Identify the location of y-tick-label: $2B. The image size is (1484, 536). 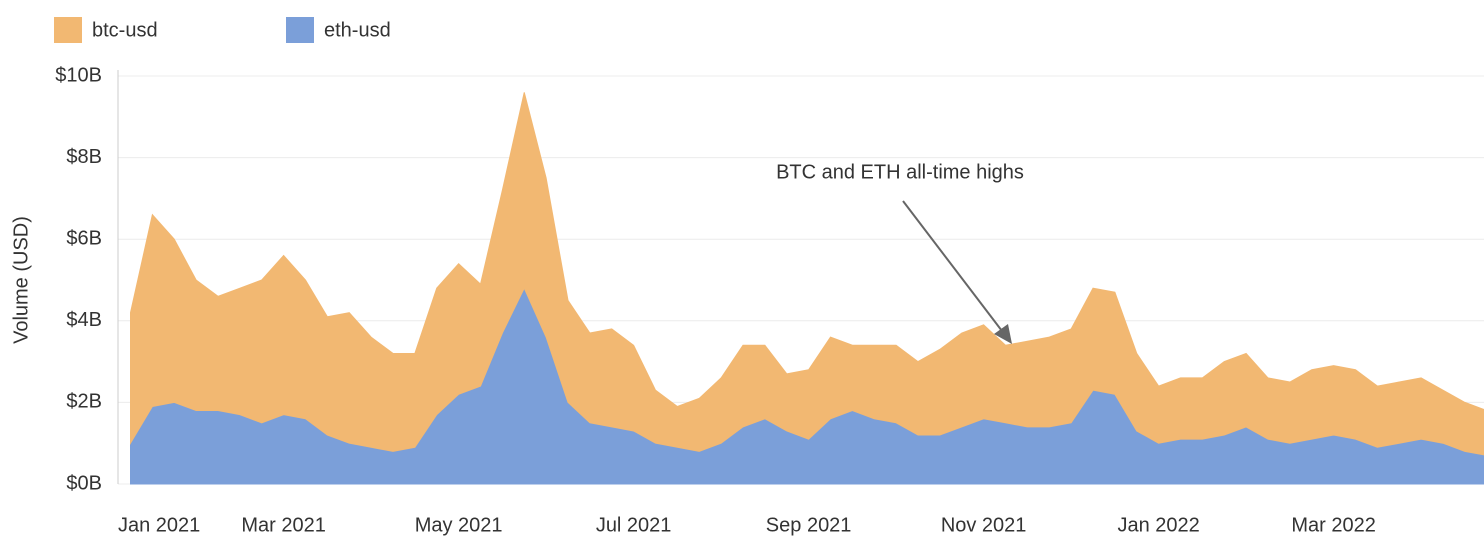
(84, 402).